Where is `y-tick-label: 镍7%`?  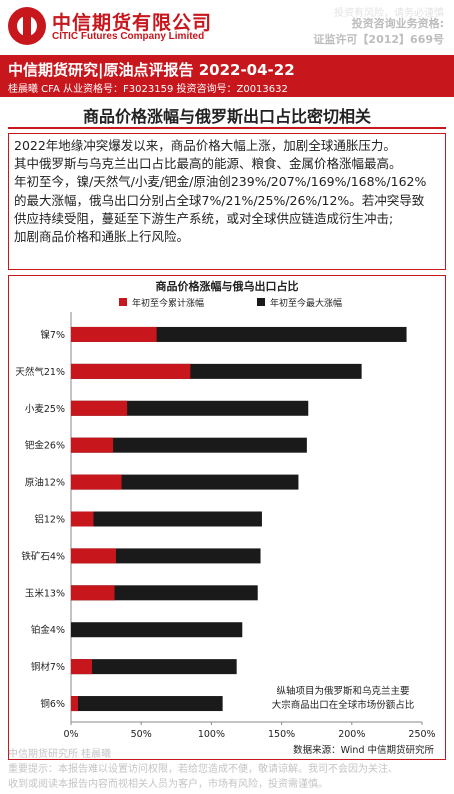
y-tick-label: 镍7% is located at coordinates (52, 335).